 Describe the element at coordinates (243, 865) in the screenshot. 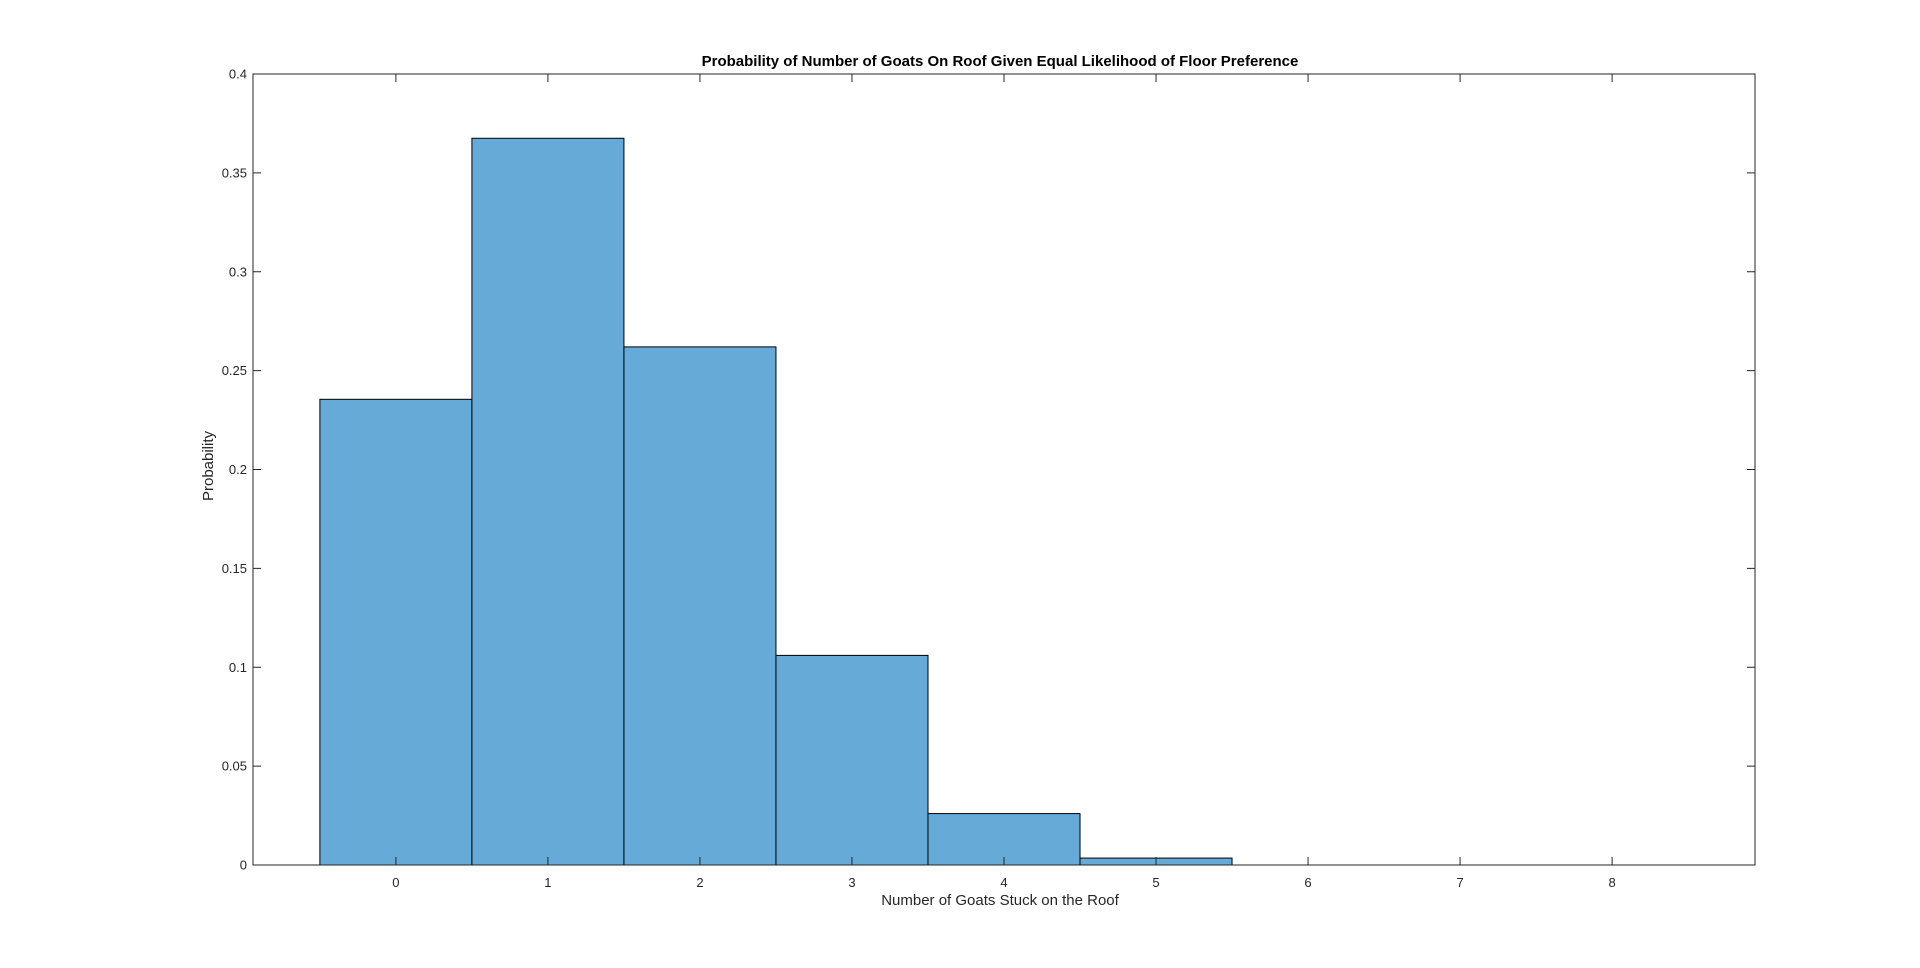

I see `y-tick-label-0: 0` at that location.